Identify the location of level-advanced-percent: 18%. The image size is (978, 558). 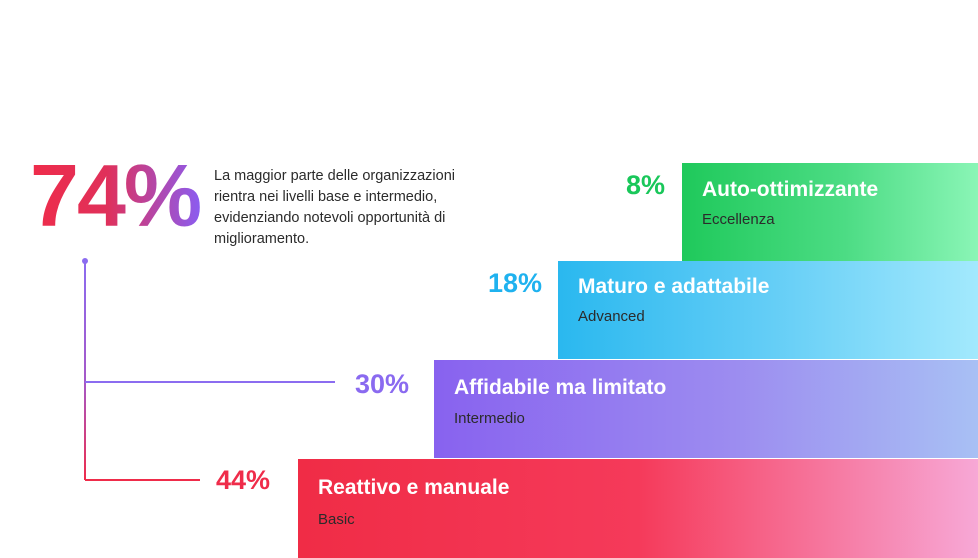
(515, 283).